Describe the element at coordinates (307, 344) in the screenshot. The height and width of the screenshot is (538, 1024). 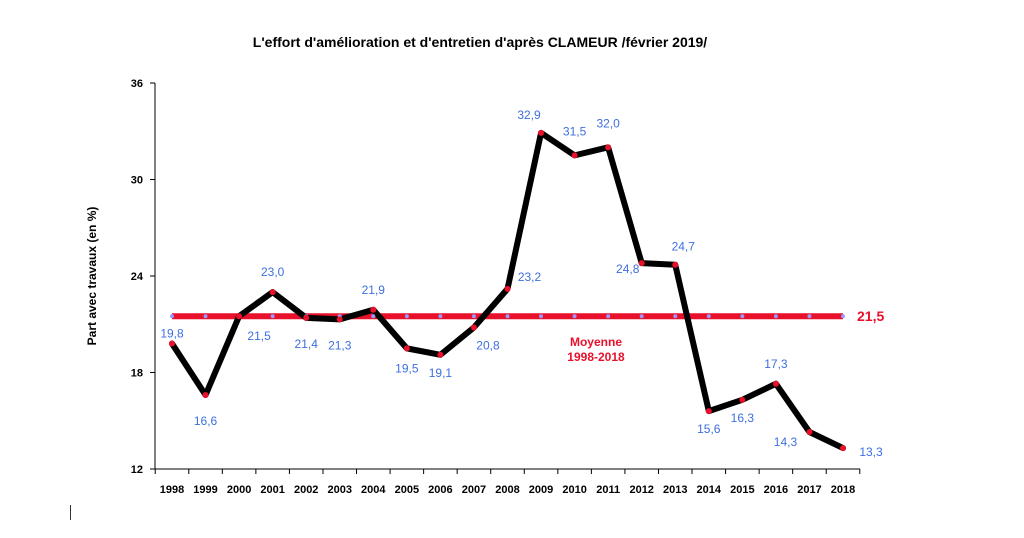
I see `data-label: 21,4` at that location.